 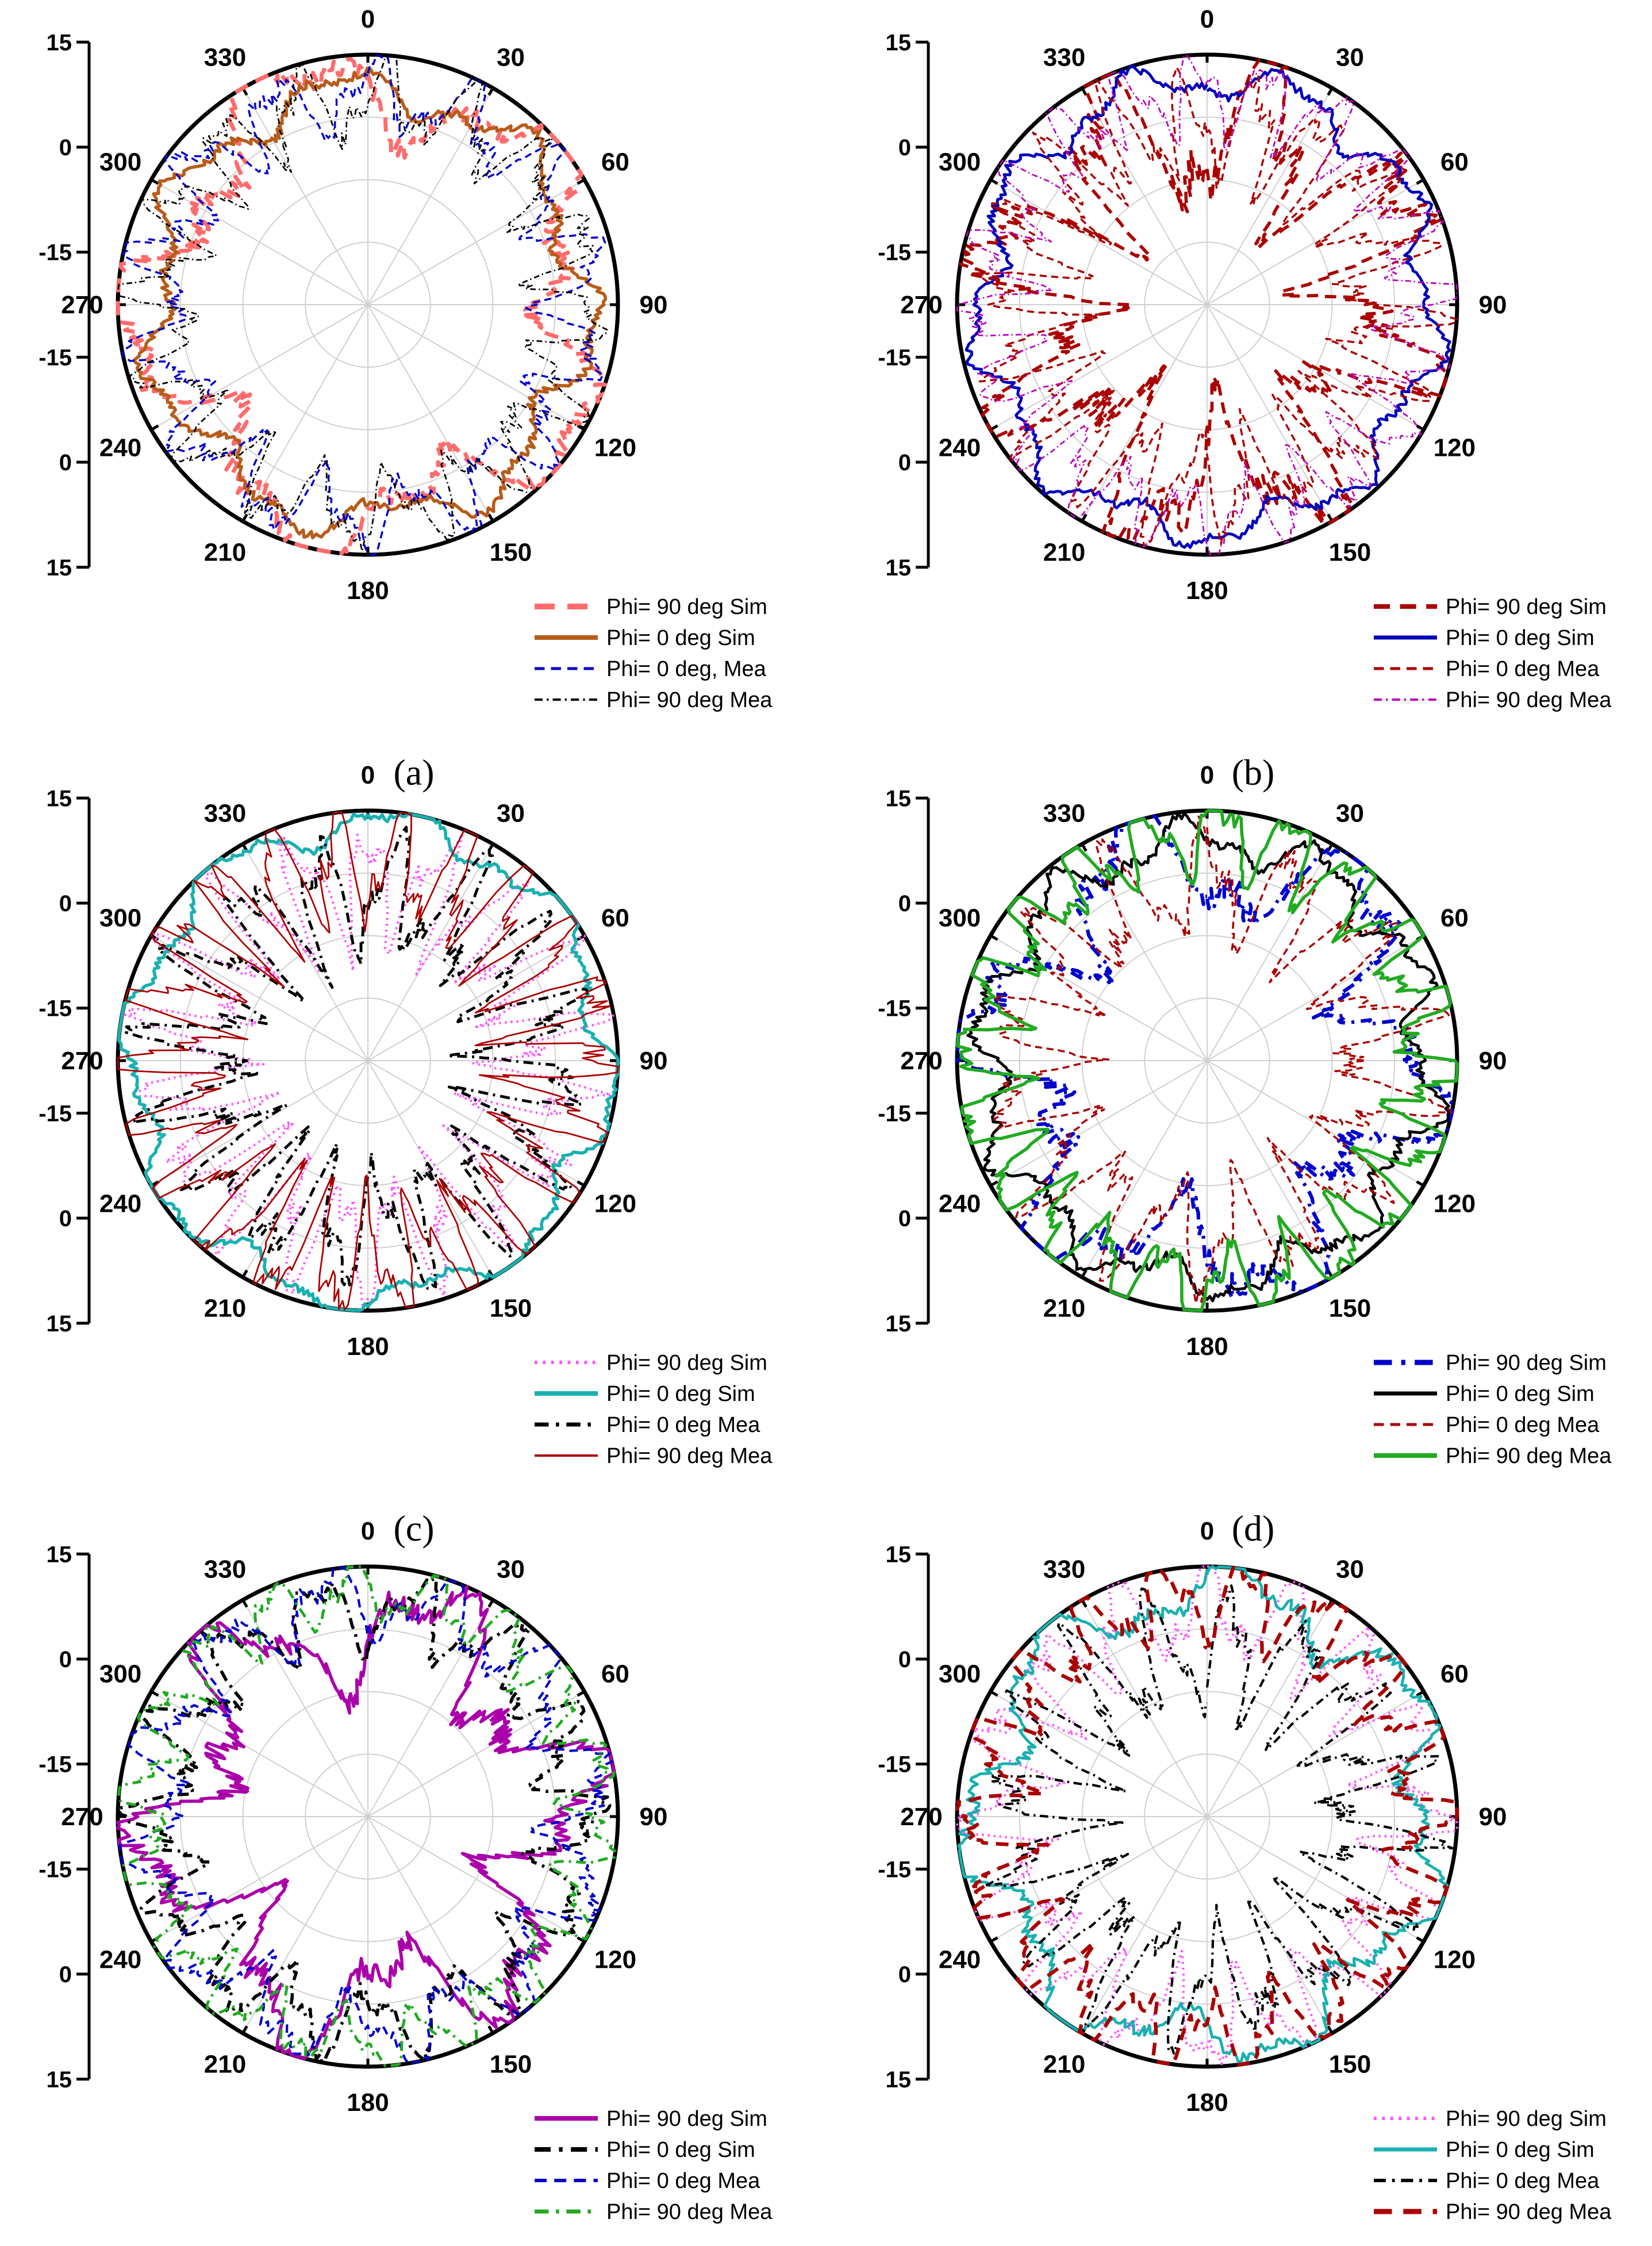 What do you see at coordinates (120, 918) in the screenshot?
I see `angle-label-300: 300` at bounding box center [120, 918].